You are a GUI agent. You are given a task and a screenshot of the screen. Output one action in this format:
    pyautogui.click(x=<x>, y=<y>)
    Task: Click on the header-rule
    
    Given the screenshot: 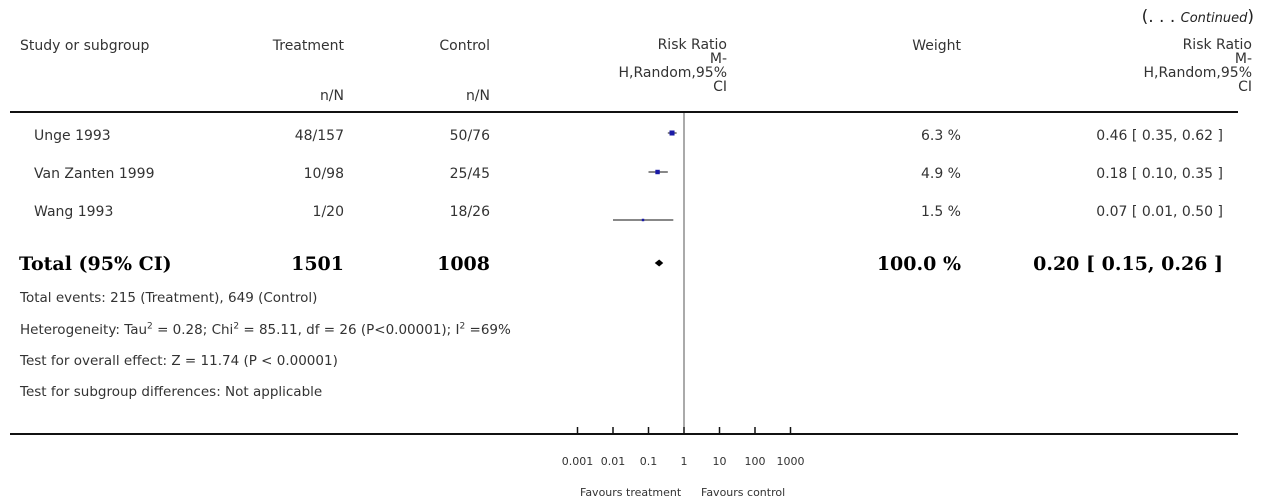 What is the action you would take?
    pyautogui.click(x=624, y=112)
    